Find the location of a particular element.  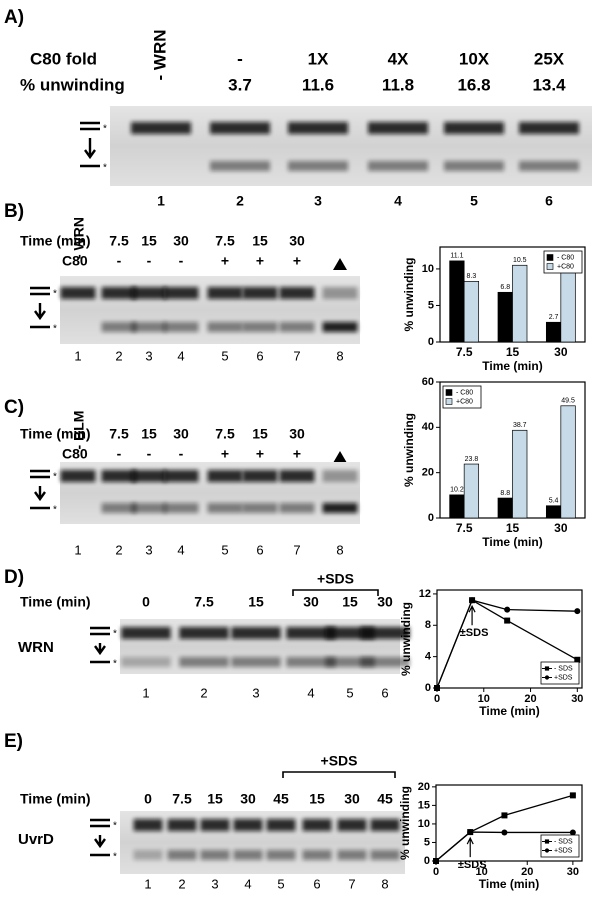

lane-number: 6 is located at coordinates (384, 692).